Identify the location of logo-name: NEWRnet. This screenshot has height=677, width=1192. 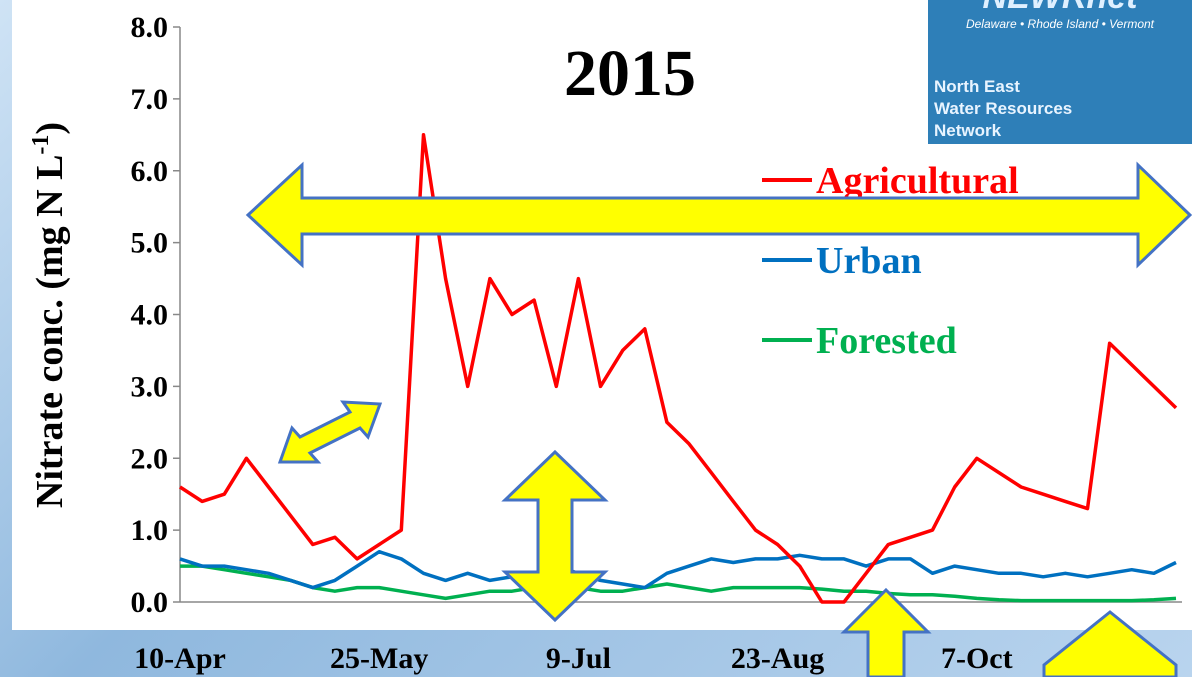
(1061, 8).